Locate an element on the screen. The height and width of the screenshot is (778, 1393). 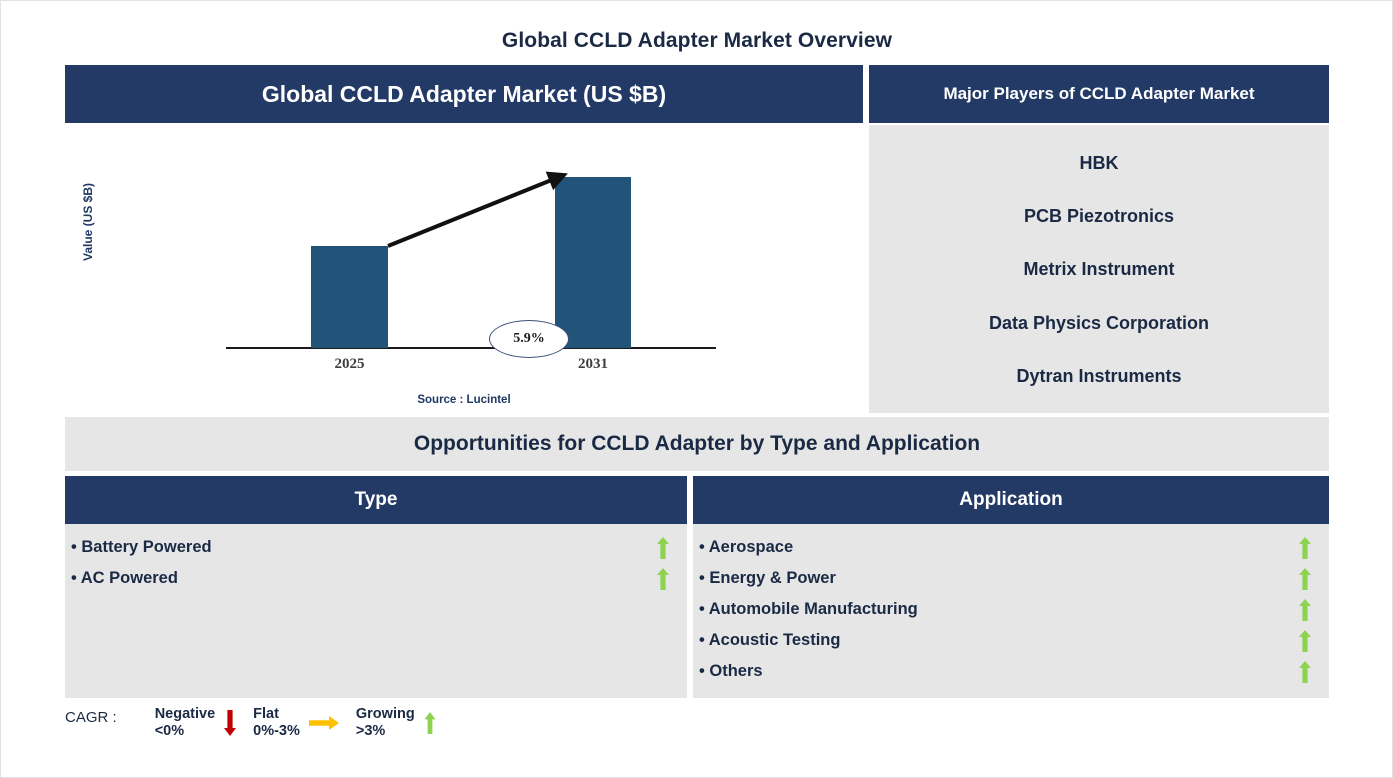
application-column-header: Application is located at coordinates (1011, 500).